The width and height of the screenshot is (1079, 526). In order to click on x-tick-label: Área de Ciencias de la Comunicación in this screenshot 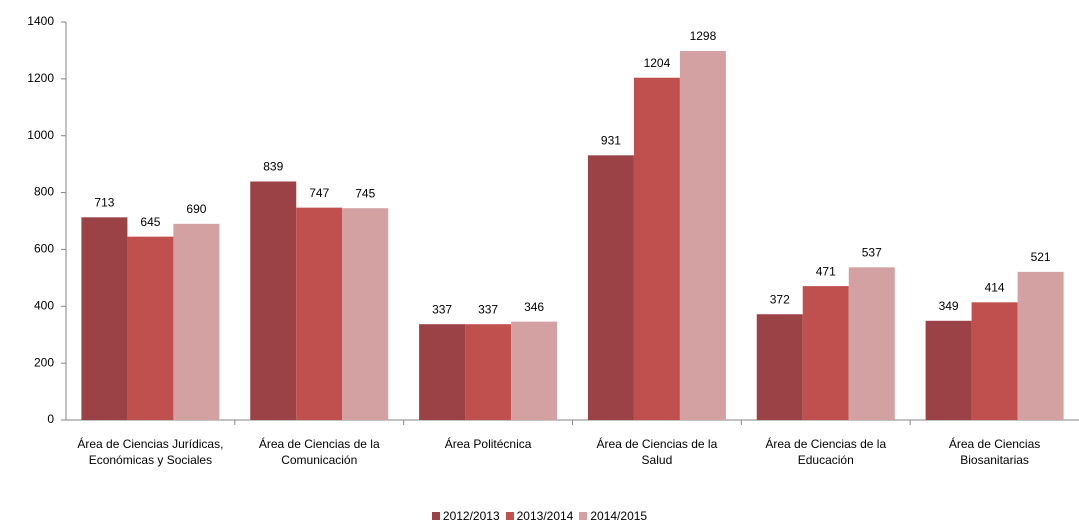, I will do `click(319, 452)`.